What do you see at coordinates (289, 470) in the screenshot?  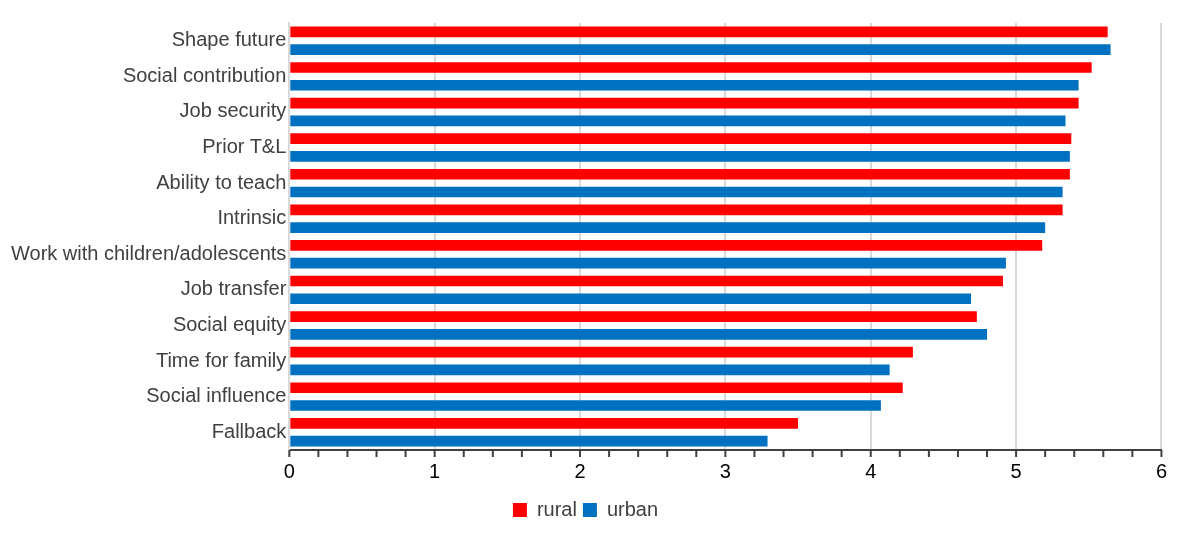 I see `x-tick-label: 0` at bounding box center [289, 470].